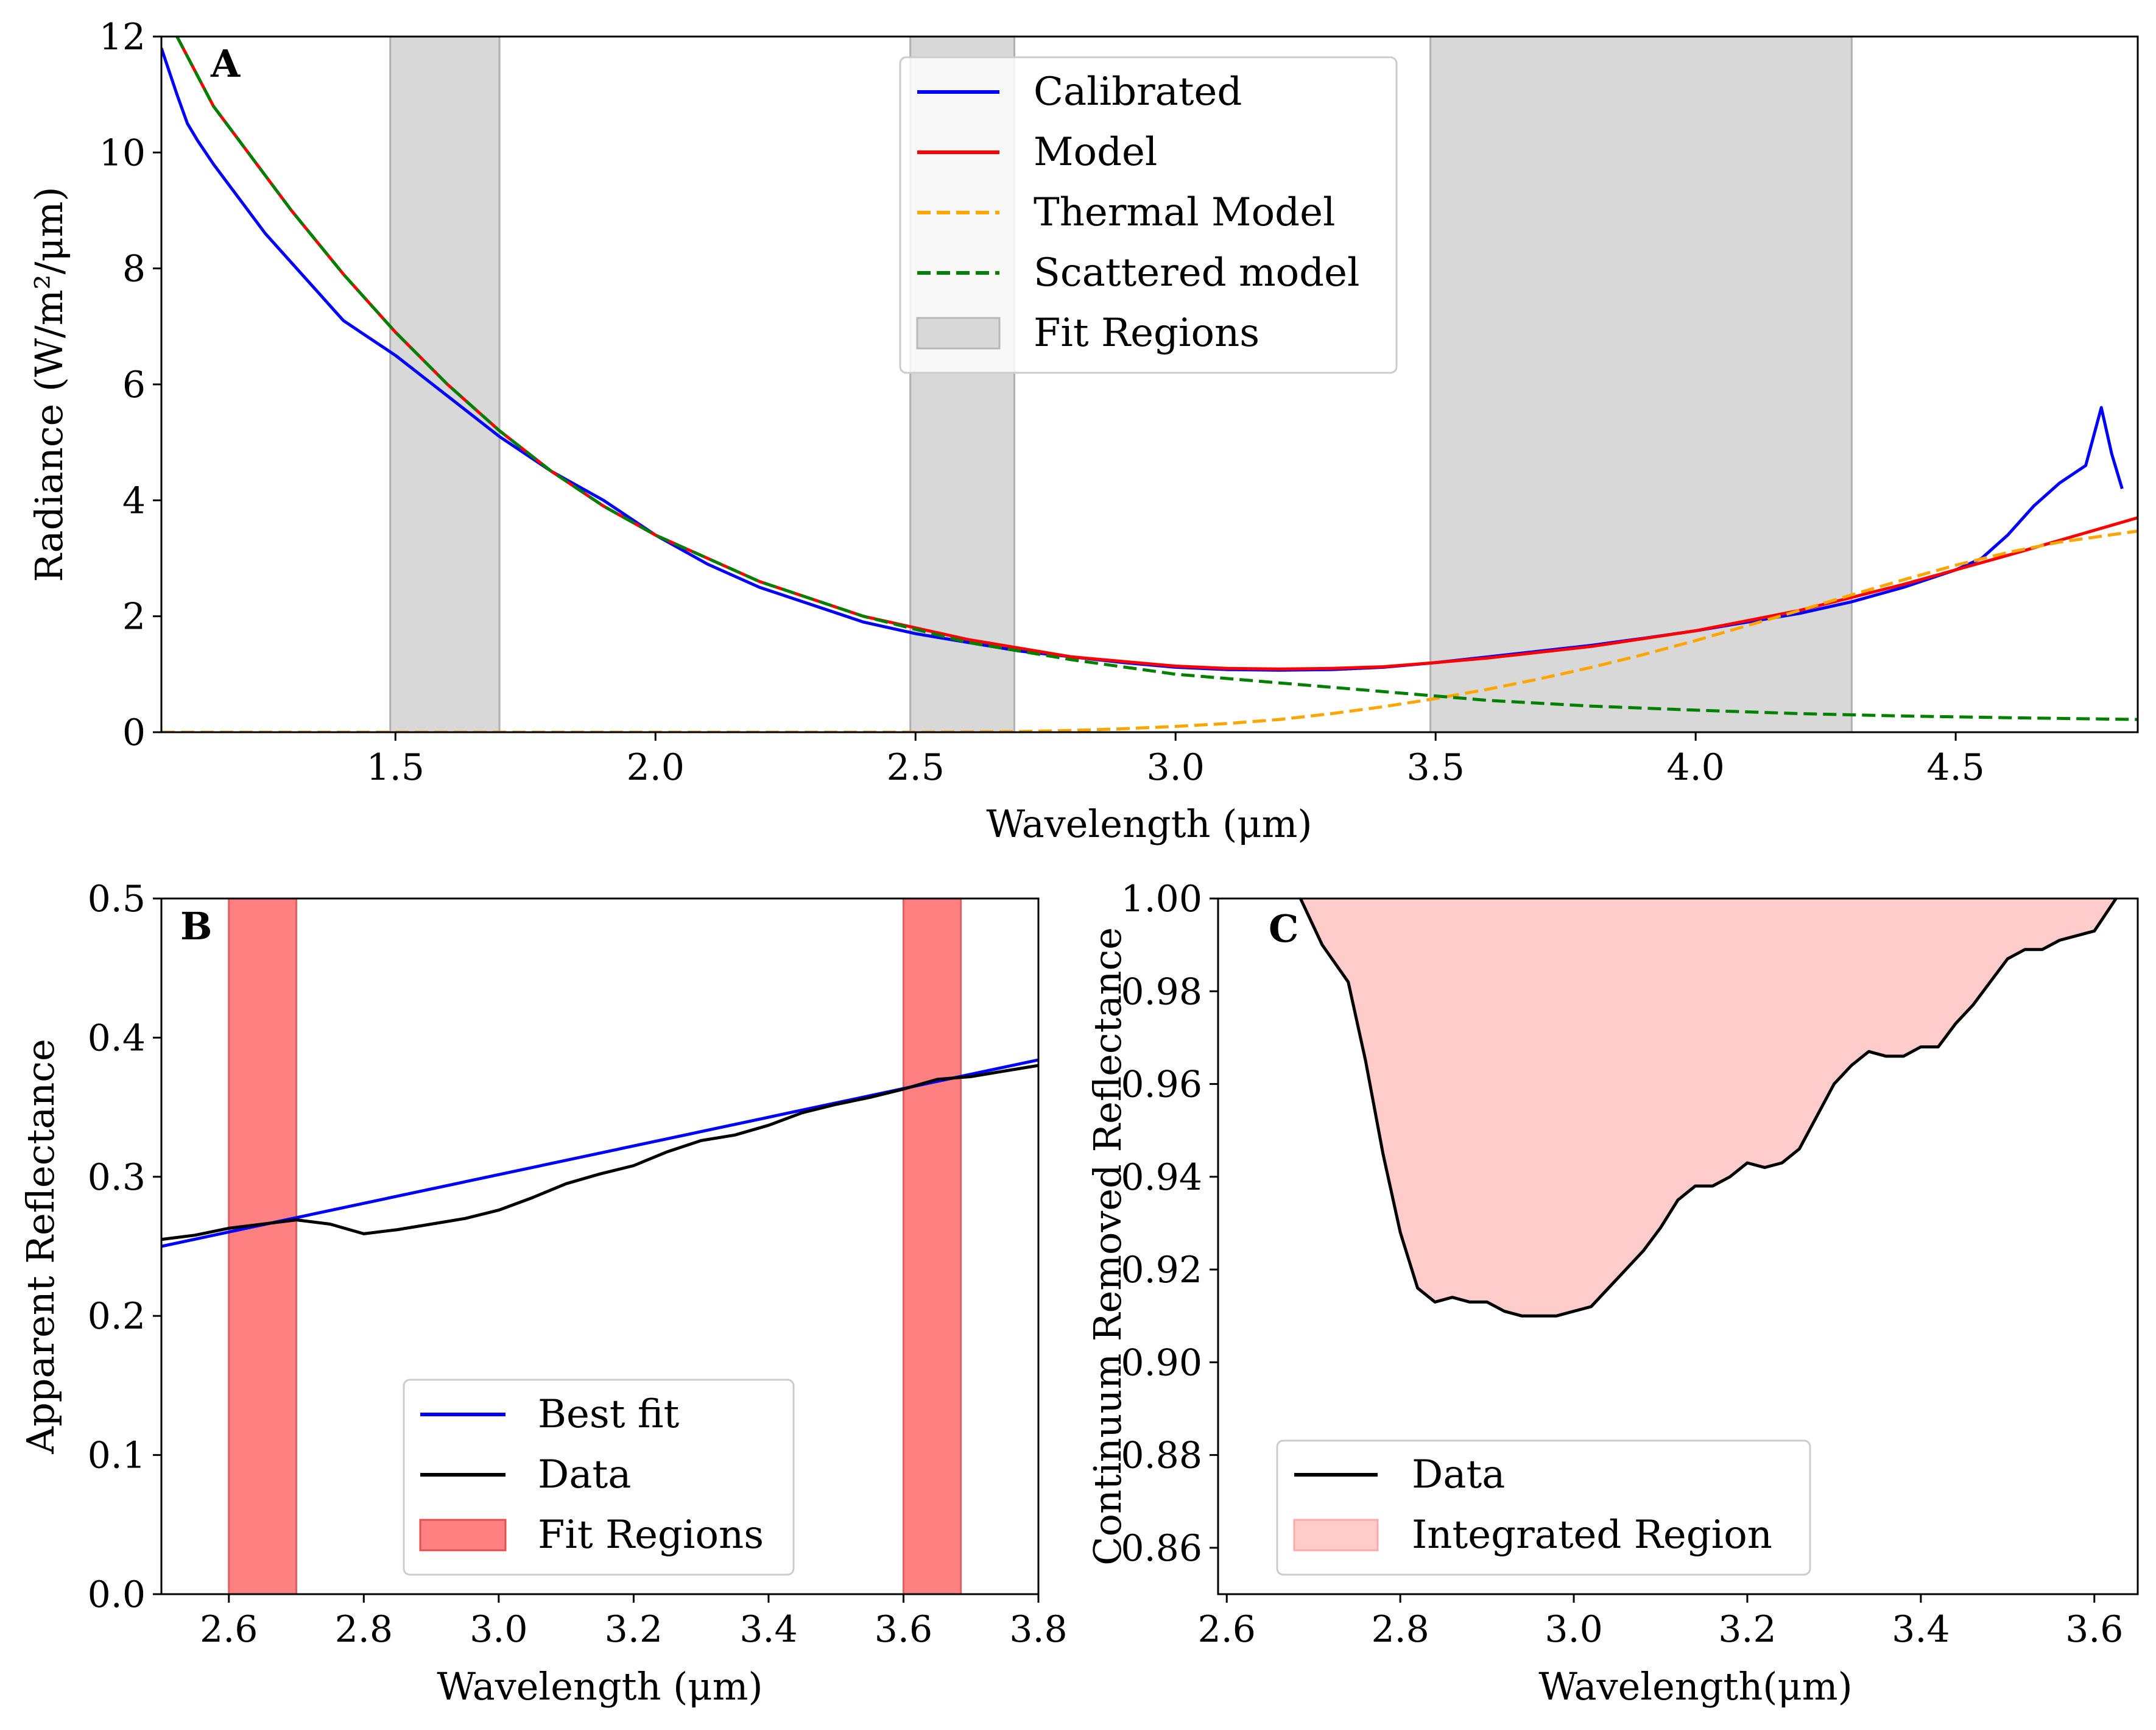  Describe the element at coordinates (1161, 1085) in the screenshot. I see `y-tick-label: 0.96` at that location.